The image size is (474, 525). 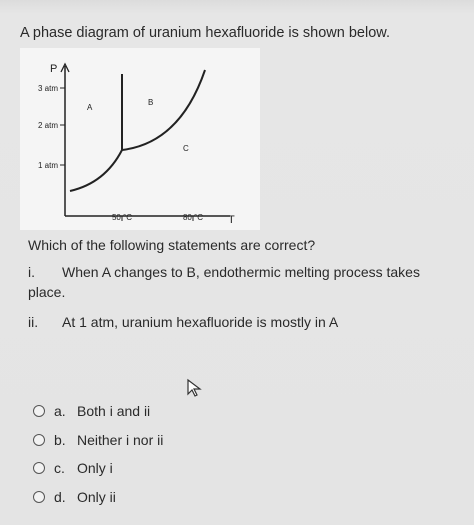 What do you see at coordinates (122, 217) in the screenshot?
I see `x-tick-label: 50 °C` at bounding box center [122, 217].